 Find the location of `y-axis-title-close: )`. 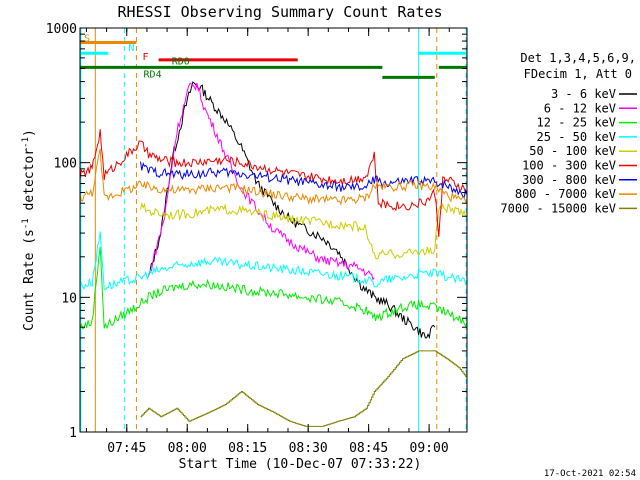

y-axis-title-close: ) is located at coordinates (29, 133).